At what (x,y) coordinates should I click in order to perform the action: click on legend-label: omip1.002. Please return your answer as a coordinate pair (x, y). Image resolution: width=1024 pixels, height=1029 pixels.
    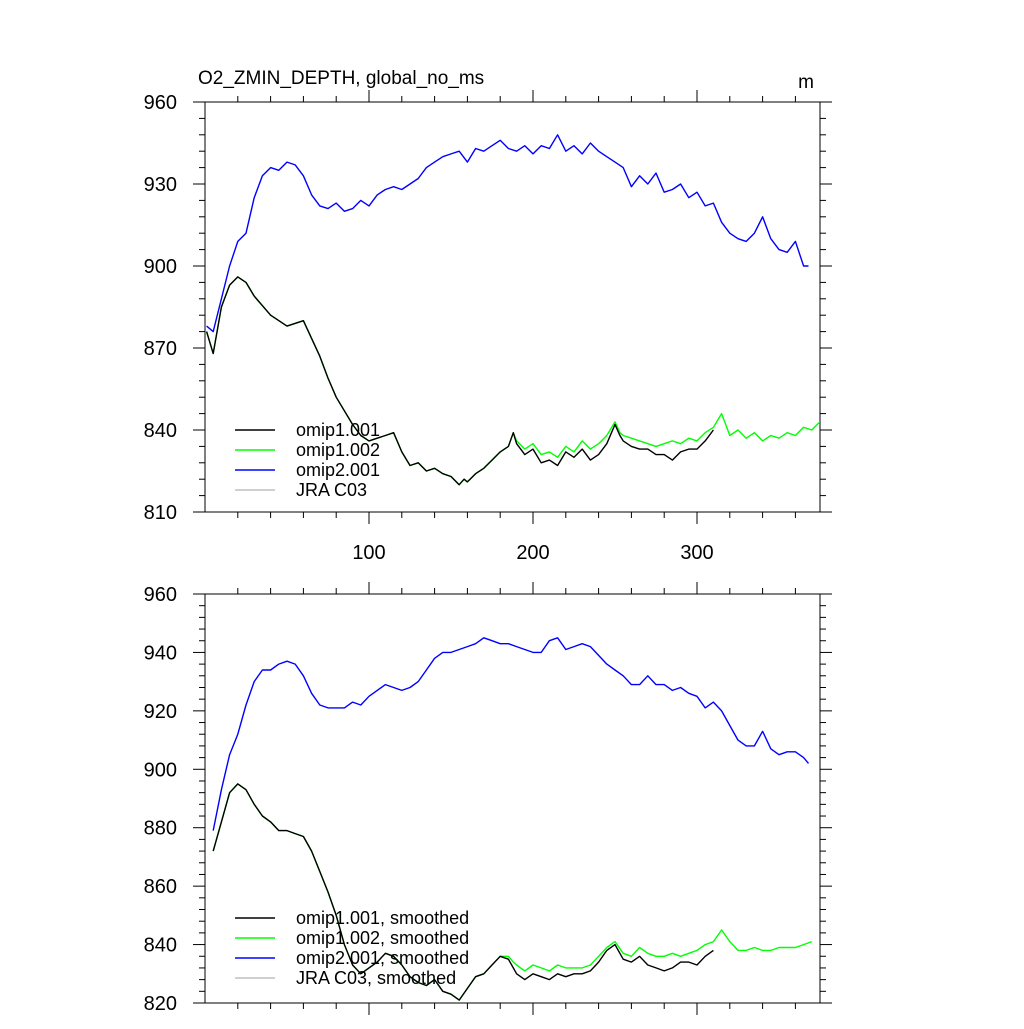
    Looking at the image, I should click on (338, 450).